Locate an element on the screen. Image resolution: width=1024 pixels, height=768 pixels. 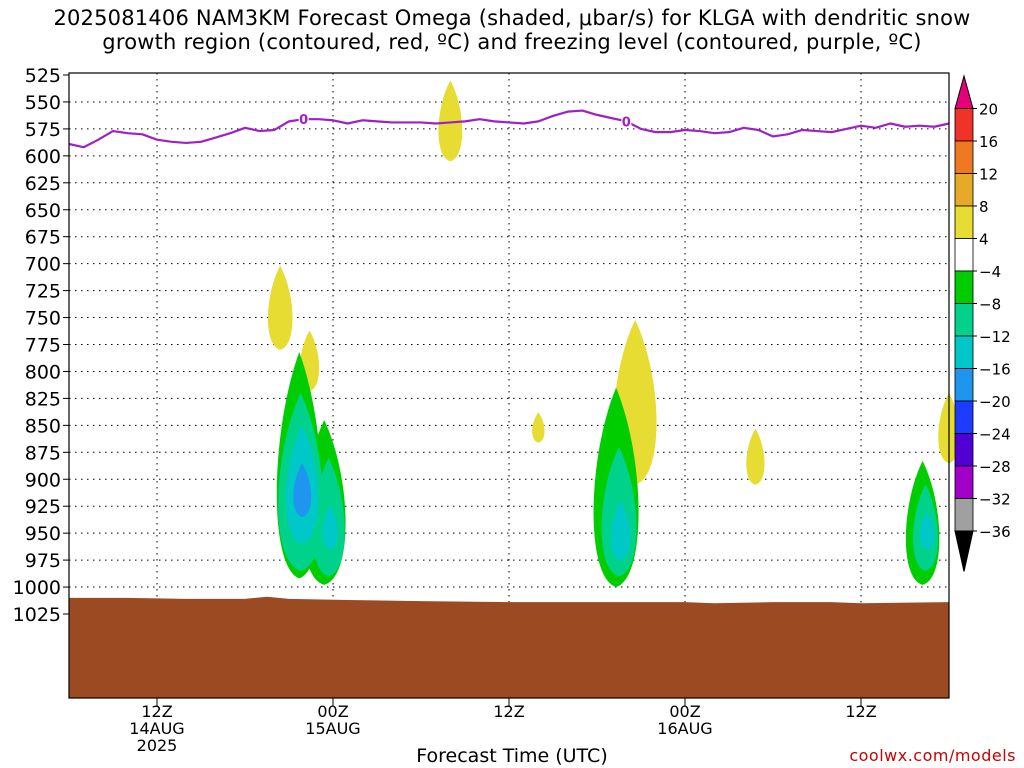
colorbar-tick-label: −20 is located at coordinates (995, 402).